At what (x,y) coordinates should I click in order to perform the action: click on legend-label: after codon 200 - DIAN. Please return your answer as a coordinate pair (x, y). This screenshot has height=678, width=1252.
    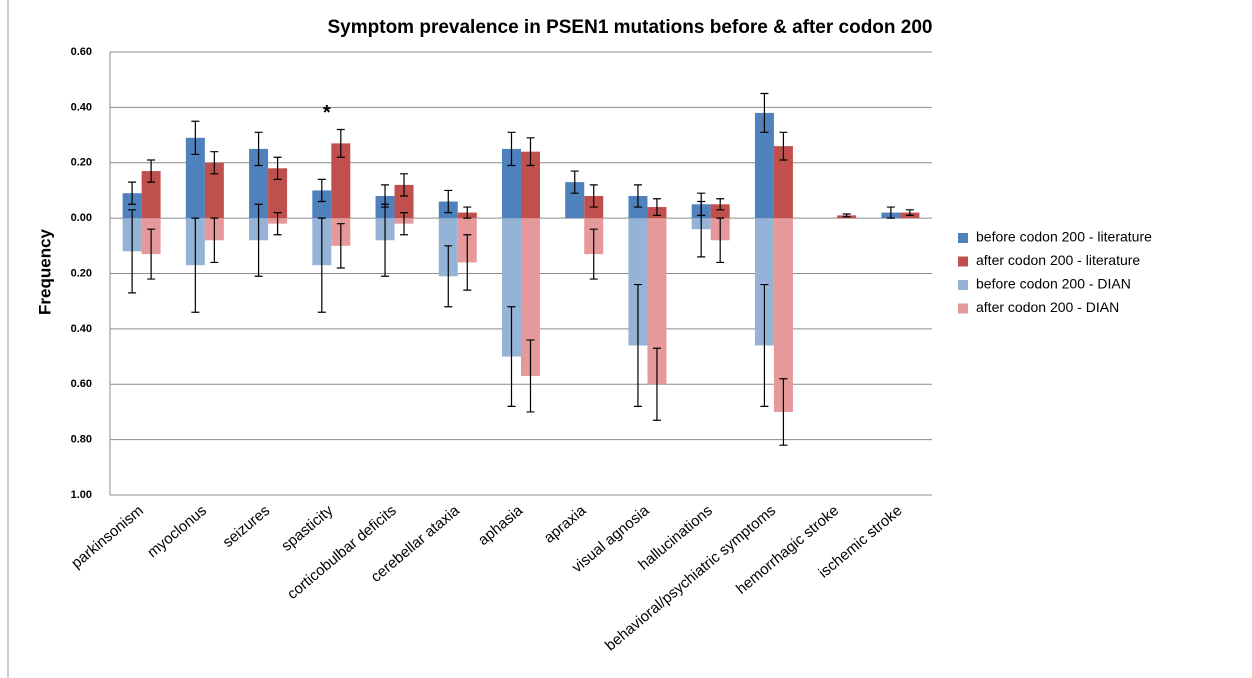
    Looking at the image, I should click on (1047, 307).